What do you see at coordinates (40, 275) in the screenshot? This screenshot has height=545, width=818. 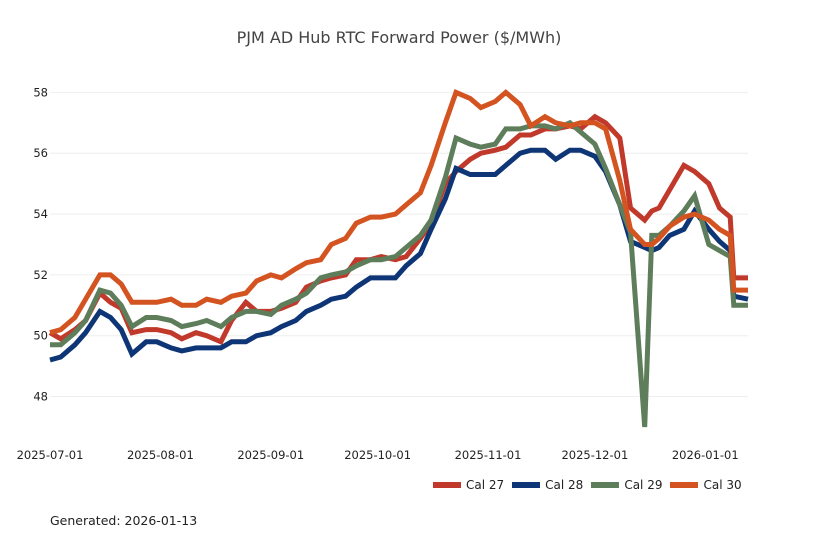 I see `y-tick-label: 52` at bounding box center [40, 275].